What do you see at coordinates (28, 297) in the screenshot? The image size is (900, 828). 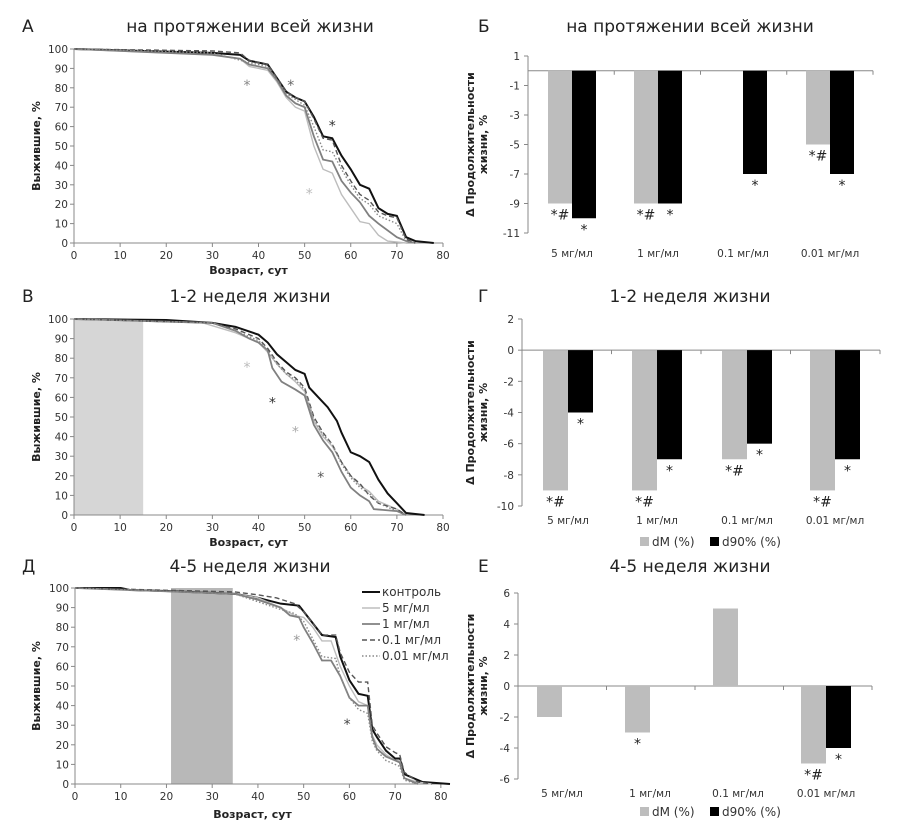 I see `panel-letter: В` at bounding box center [28, 297].